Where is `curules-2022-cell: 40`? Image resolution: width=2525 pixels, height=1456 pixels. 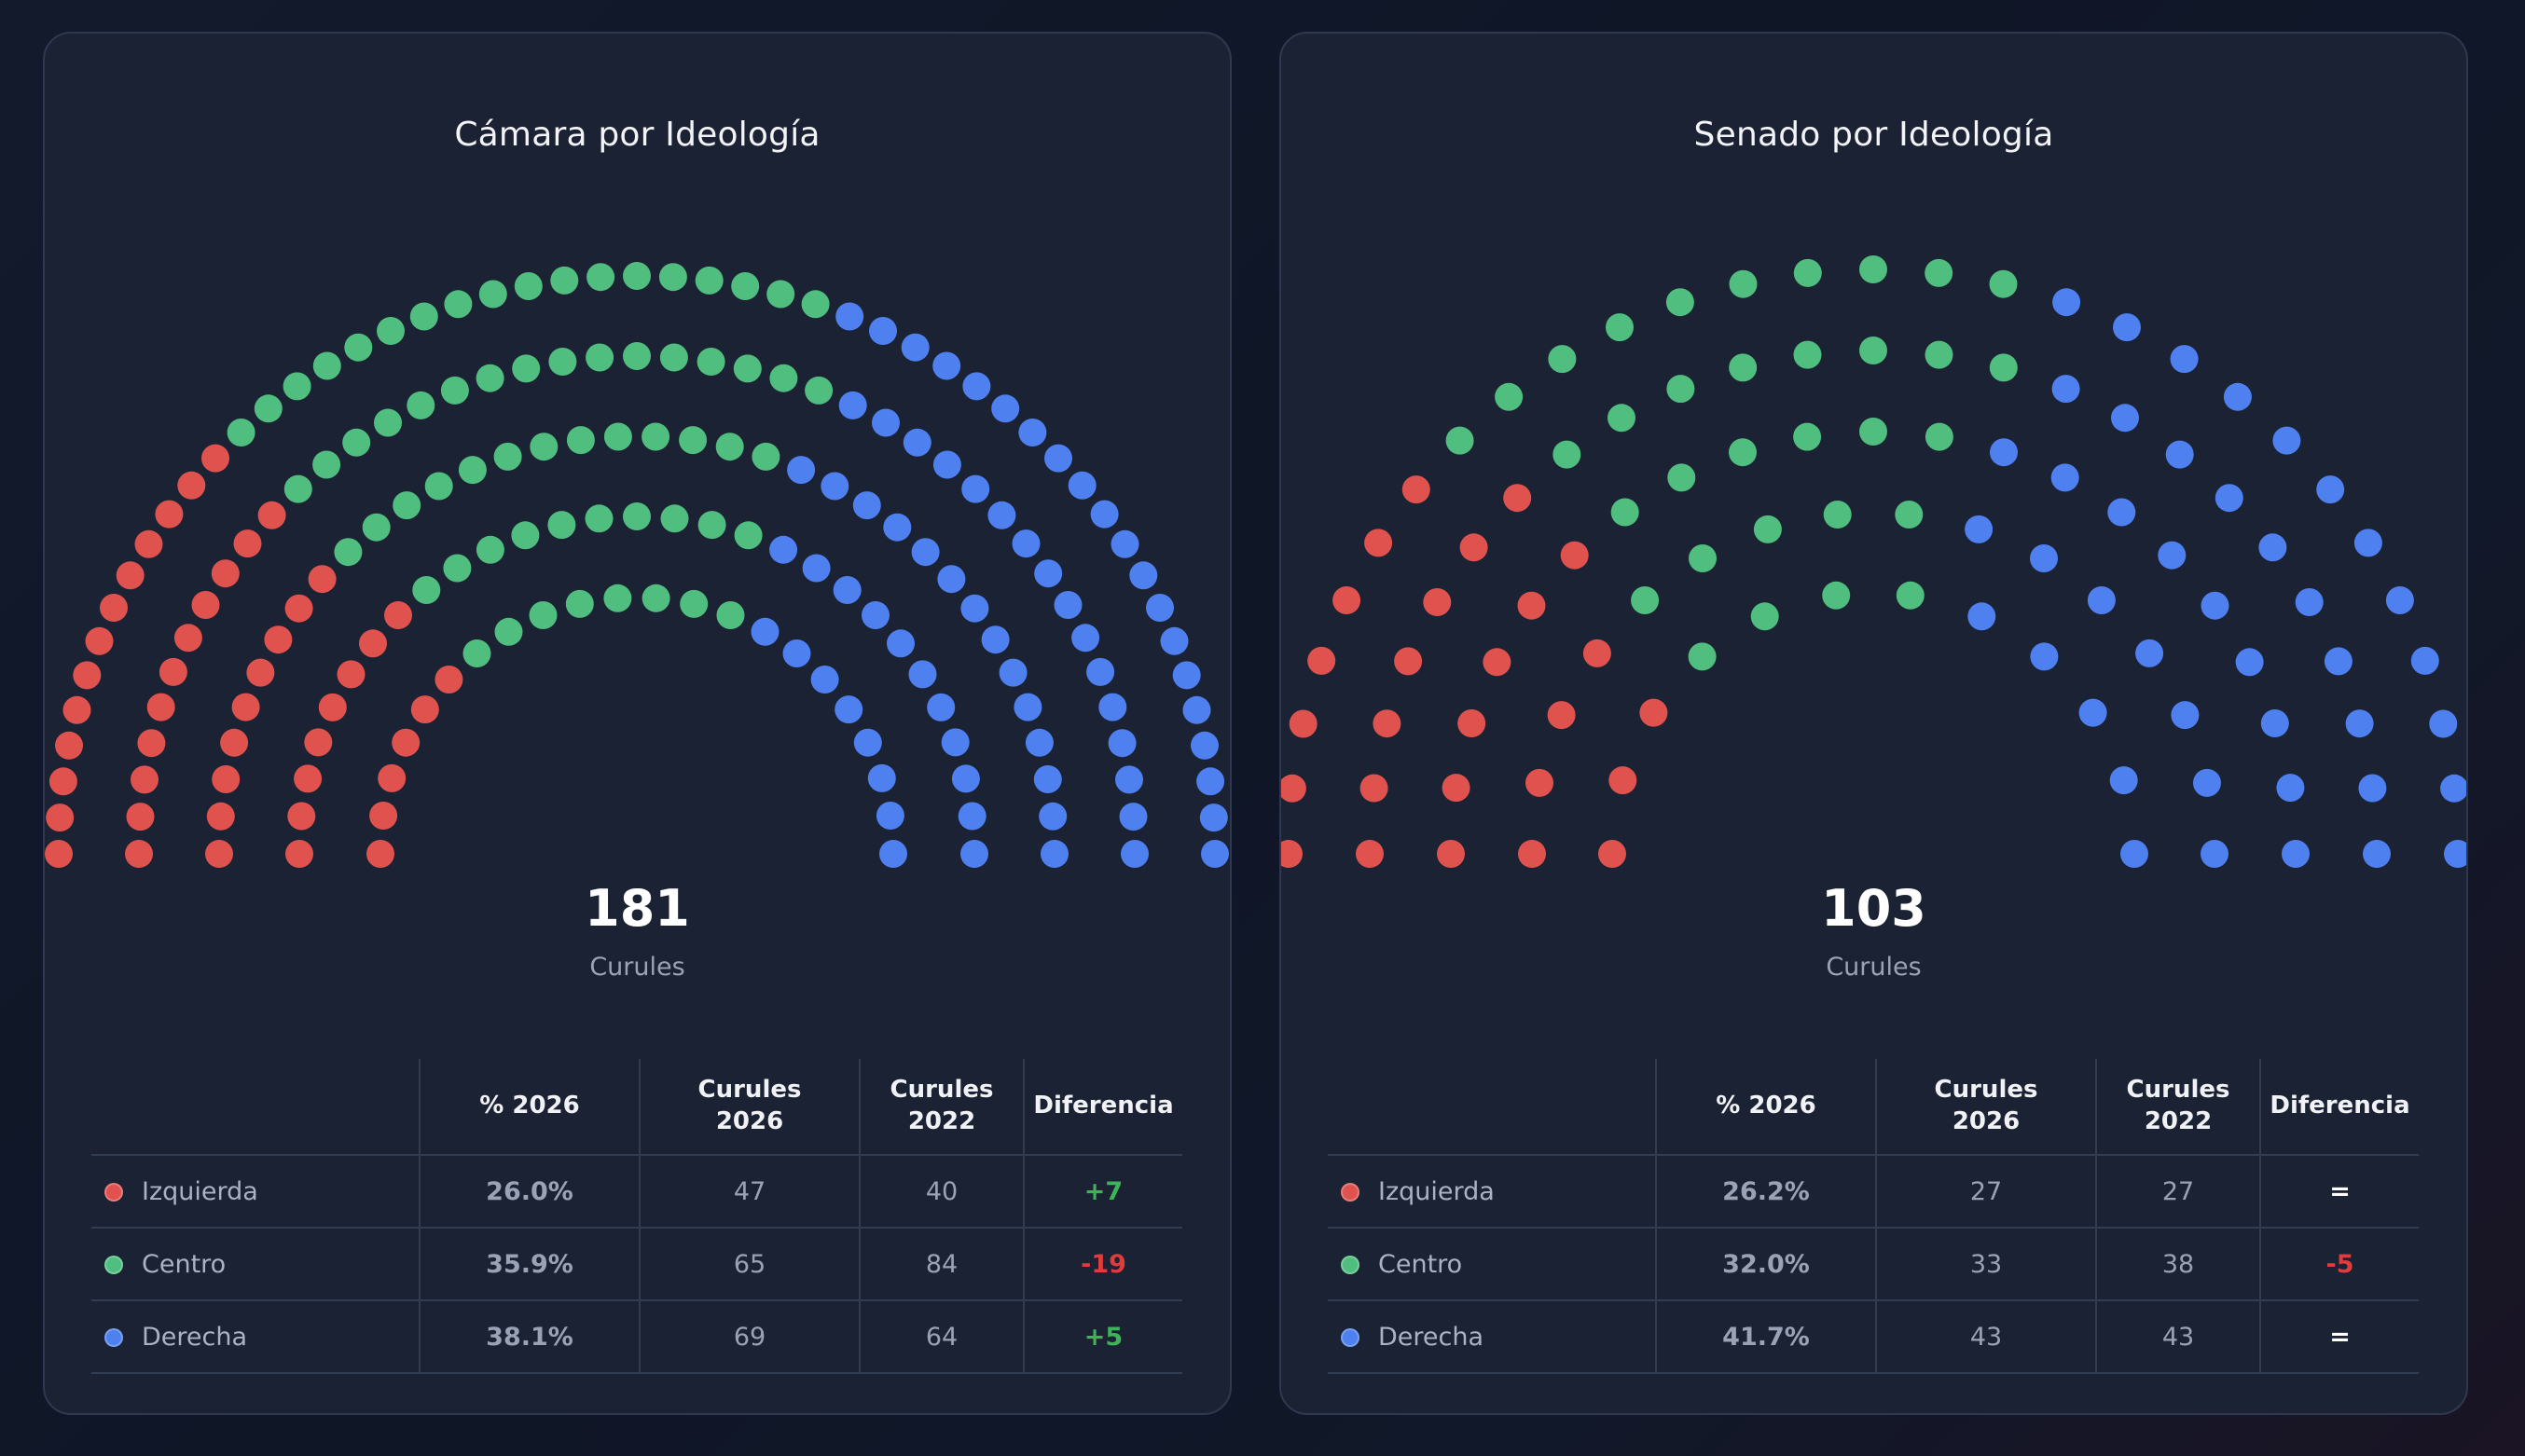 curules-2022-cell: 40 is located at coordinates (941, 1192).